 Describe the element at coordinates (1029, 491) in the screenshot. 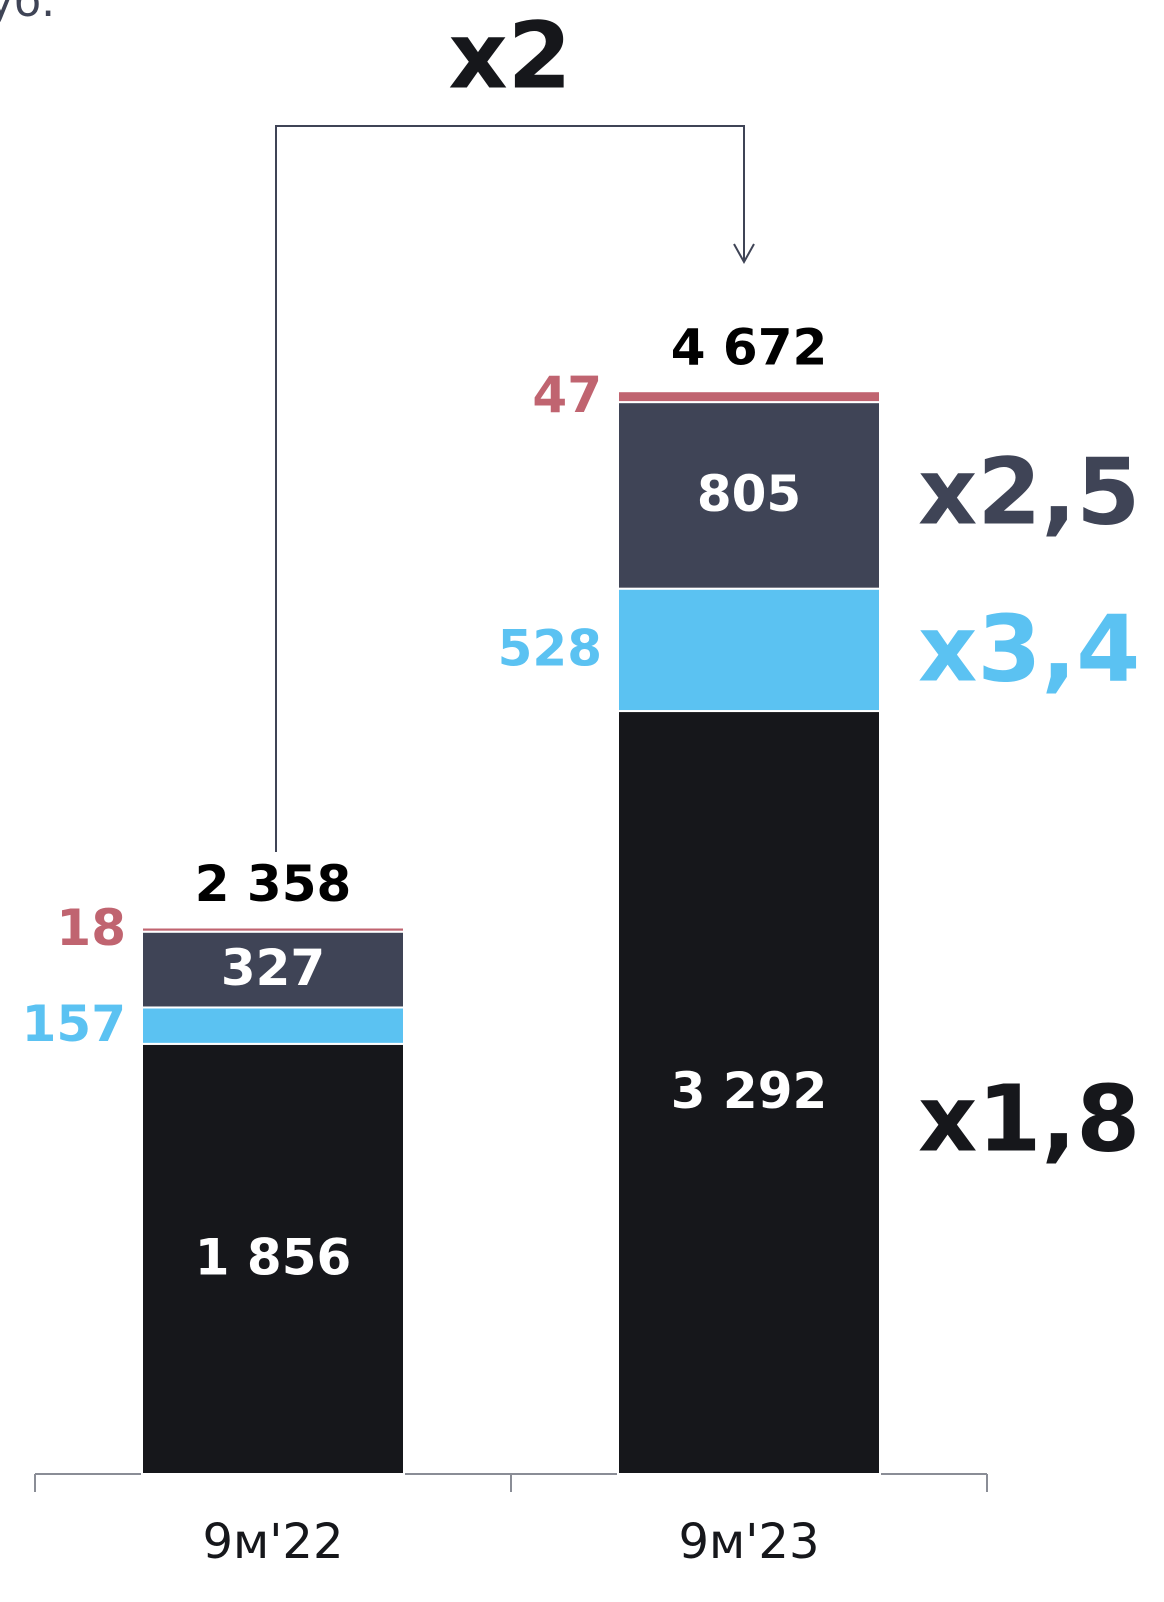

I see `growth-annotation: x2,5` at that location.